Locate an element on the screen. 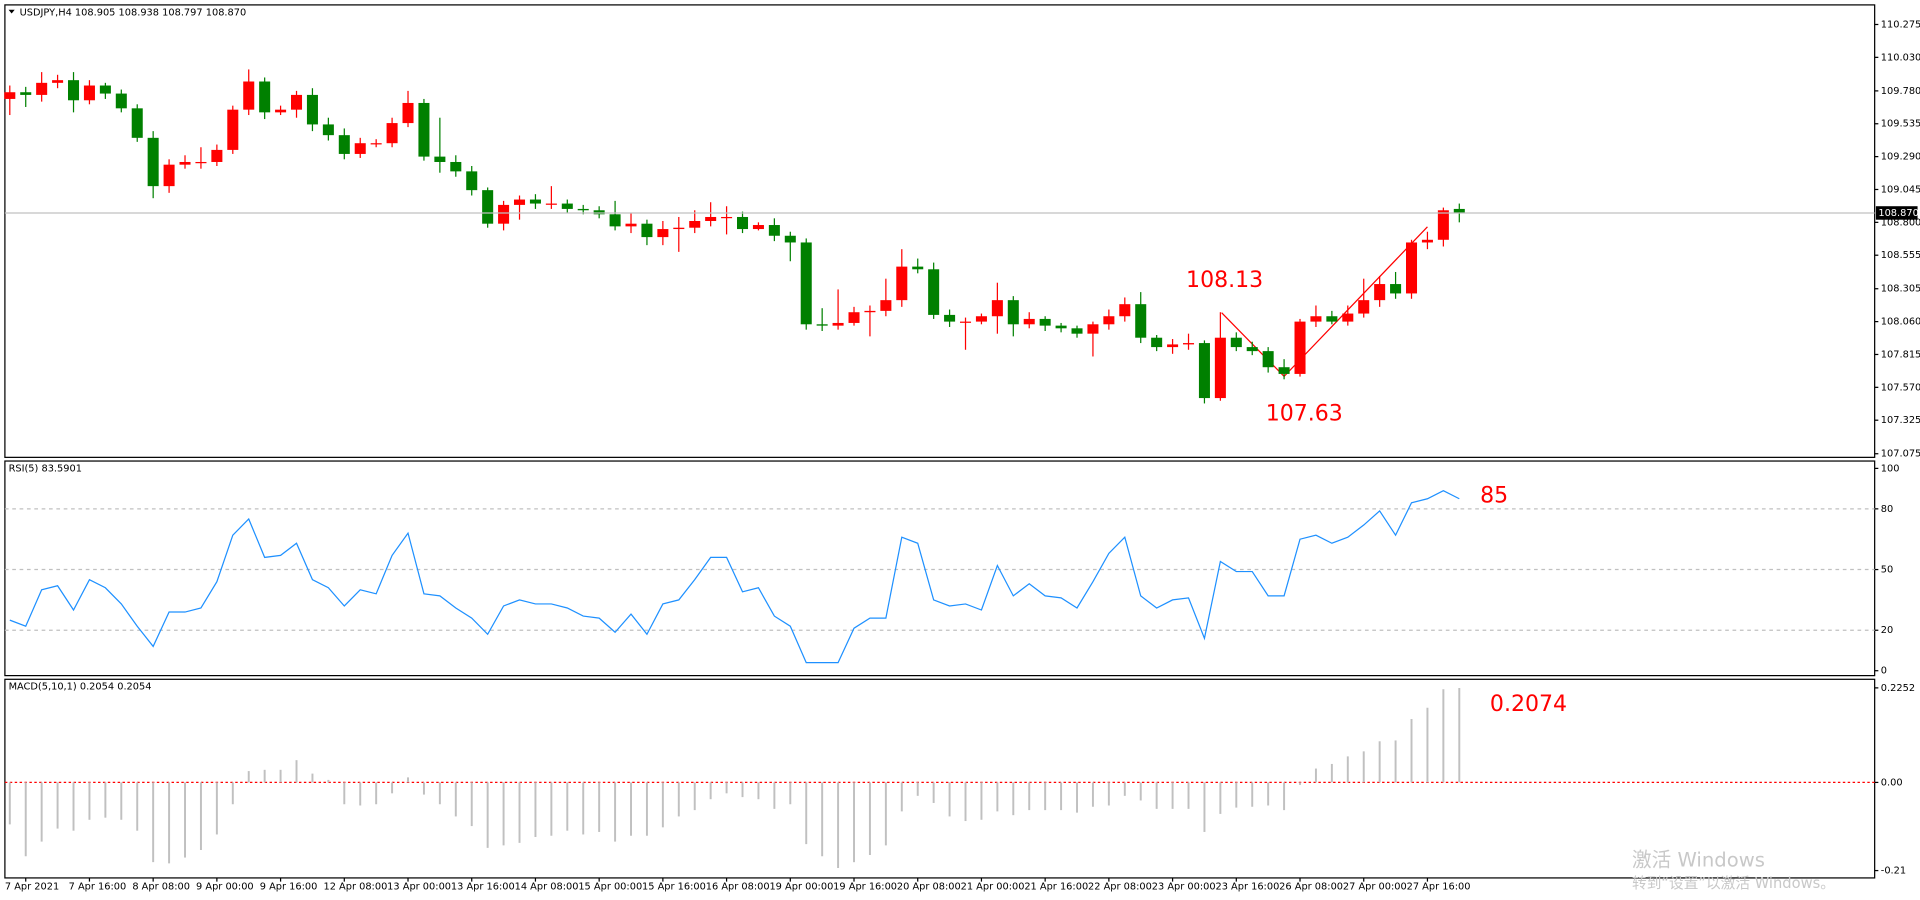 Image resolution: width=1920 pixels, height=900 pixels. rsi-line is located at coordinates (734, 576).